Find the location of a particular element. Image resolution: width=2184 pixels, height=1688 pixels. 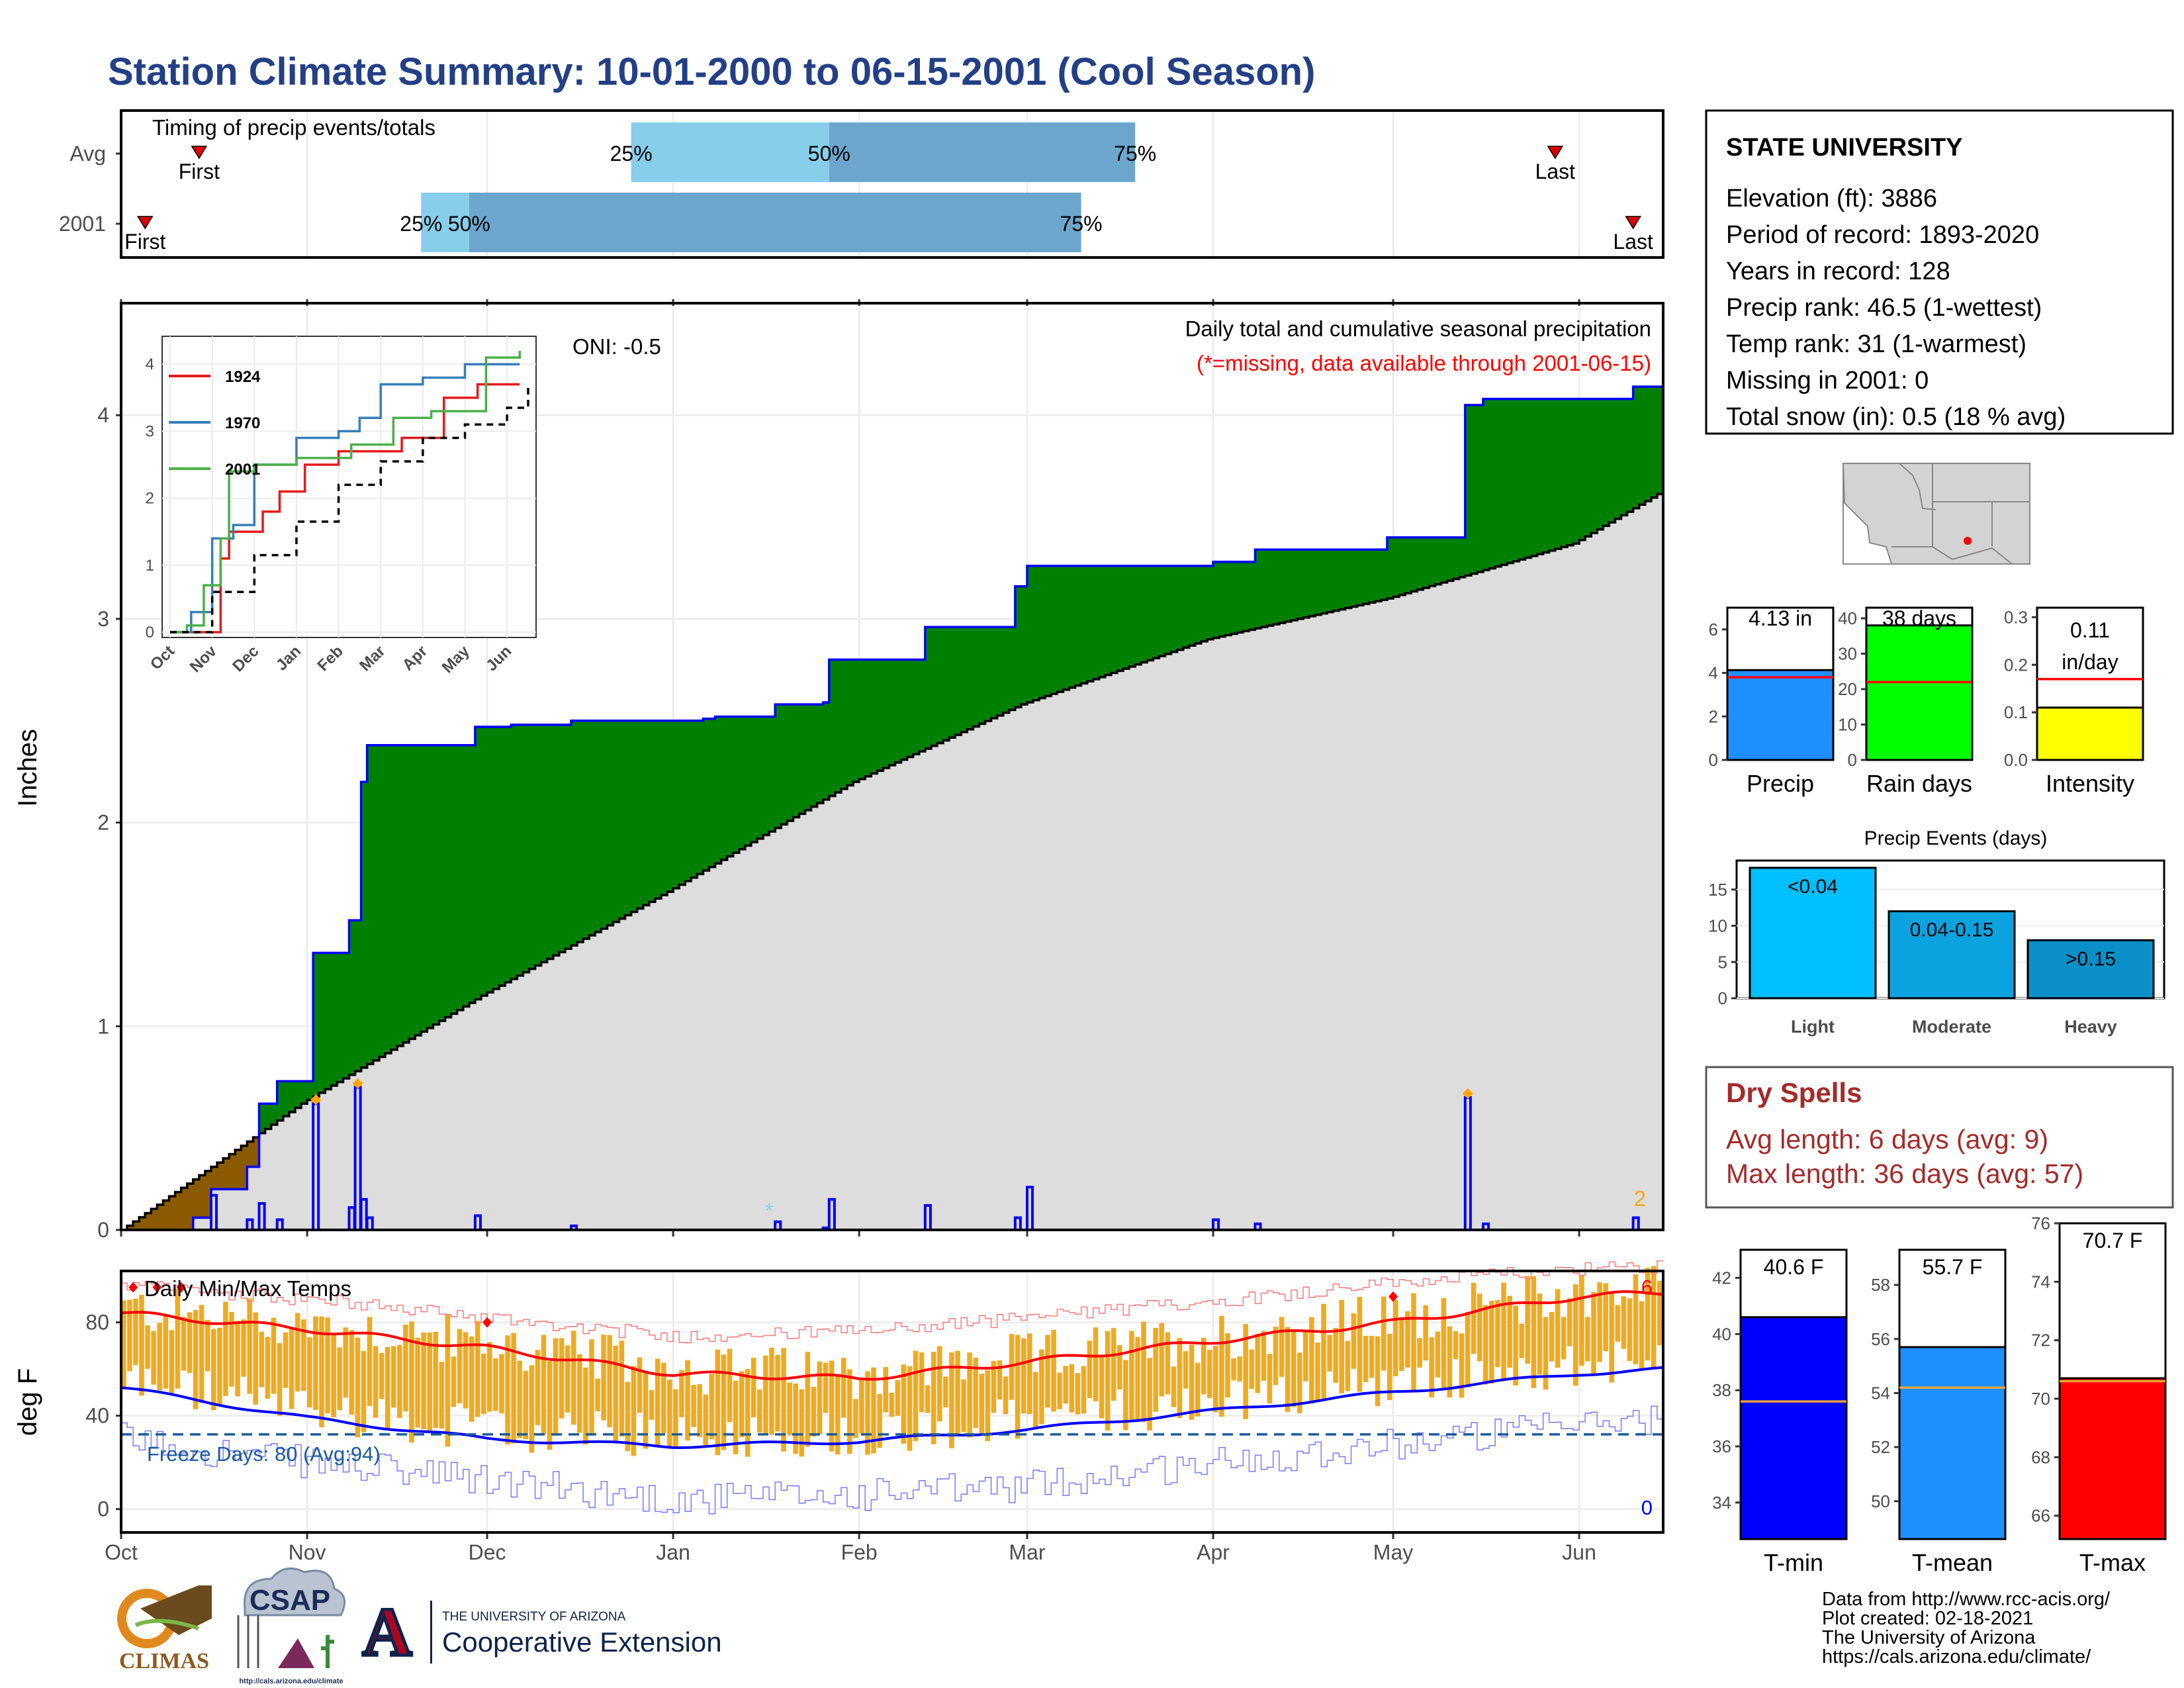

precip-y-tick-label: 3 is located at coordinates (103, 619).